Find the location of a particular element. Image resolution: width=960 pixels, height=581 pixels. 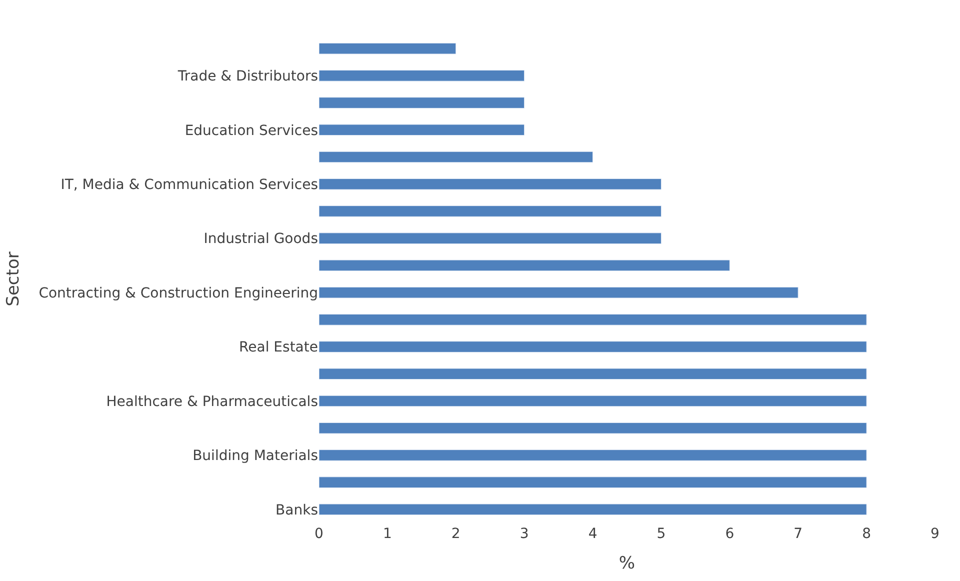

y-tick-label: IT, Media & Communication Services is located at coordinates (189, 185).